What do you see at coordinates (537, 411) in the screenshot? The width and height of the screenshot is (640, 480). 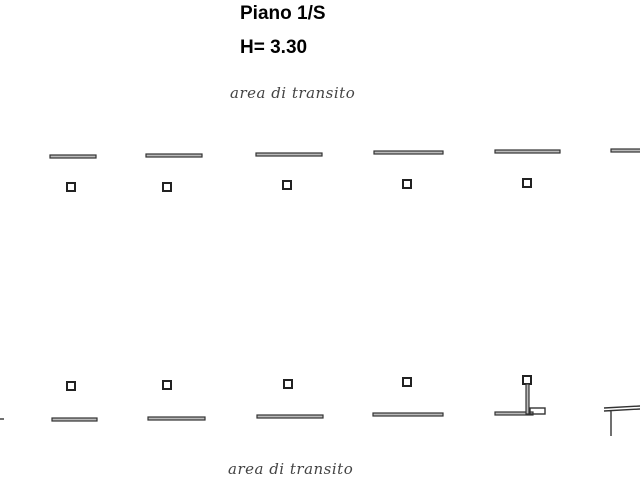 I see `wall-detail` at bounding box center [537, 411].